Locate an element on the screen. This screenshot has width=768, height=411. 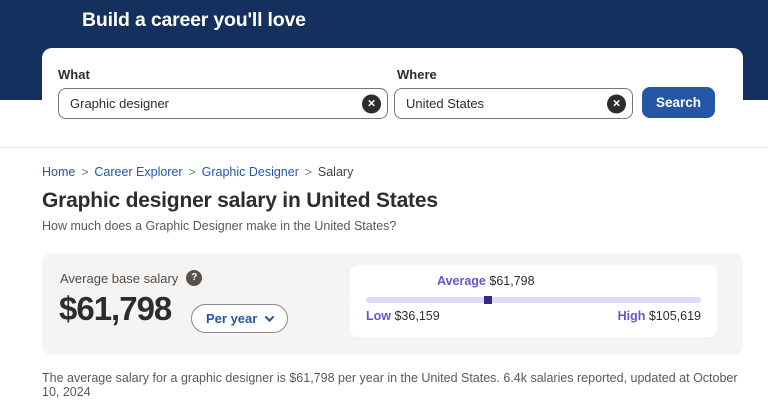
range-high: High $105,619 is located at coordinates (659, 316).